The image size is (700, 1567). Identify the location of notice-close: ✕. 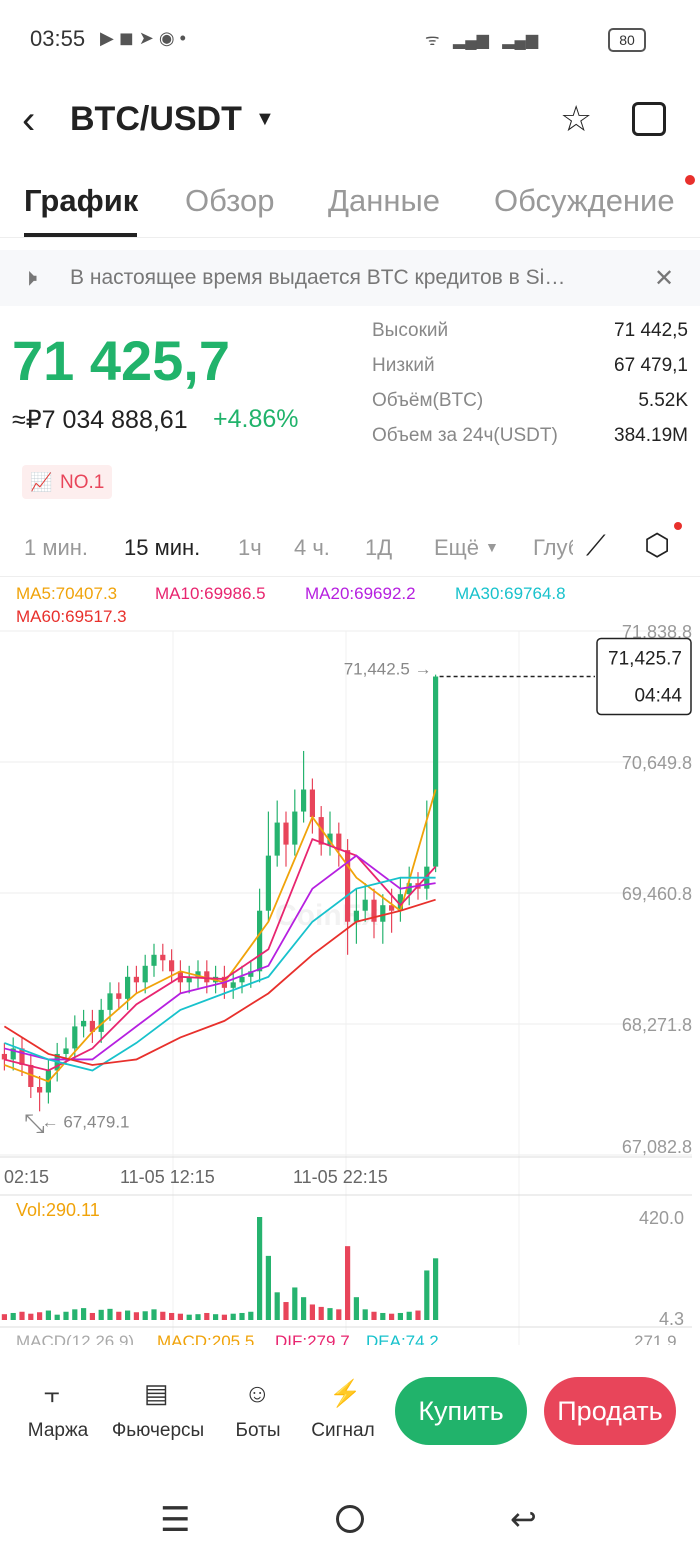
(664, 278).